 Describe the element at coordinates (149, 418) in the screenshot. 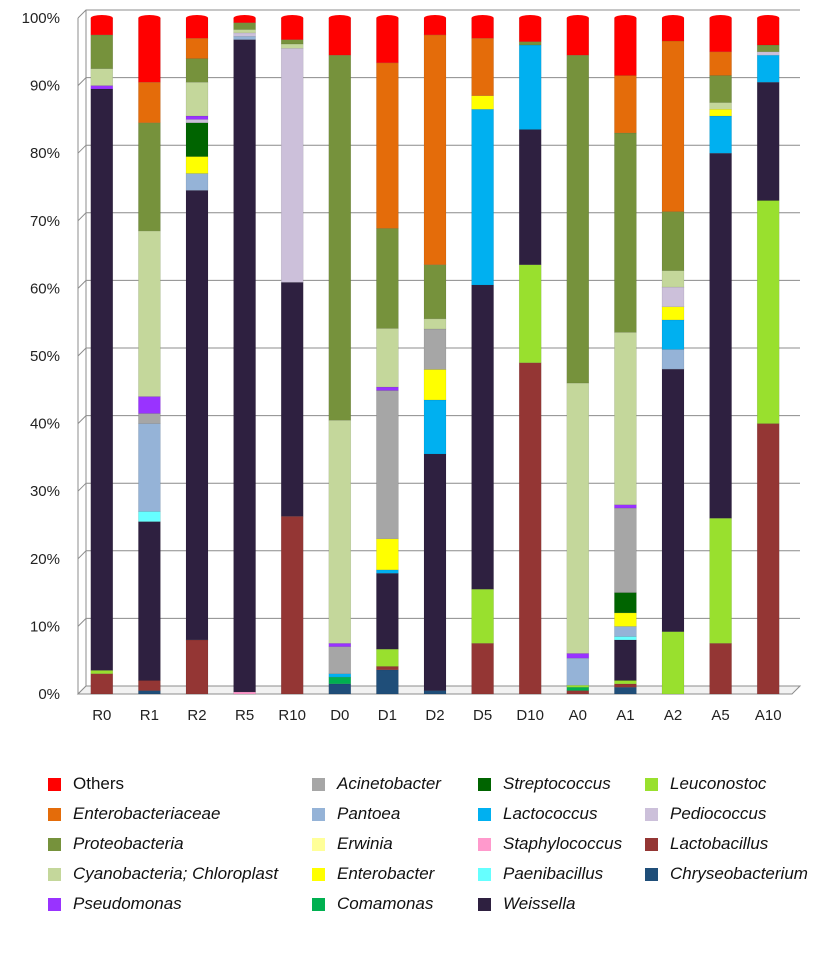

I see `bar-segment-acinetobacter` at that location.